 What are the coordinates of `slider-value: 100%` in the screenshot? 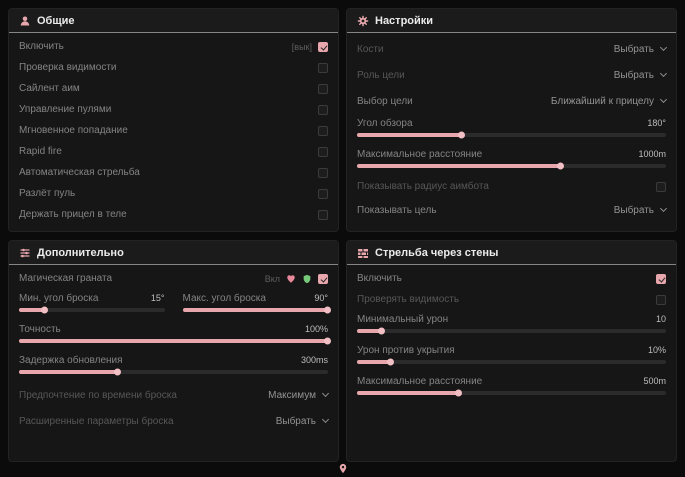 It's located at (316, 329).